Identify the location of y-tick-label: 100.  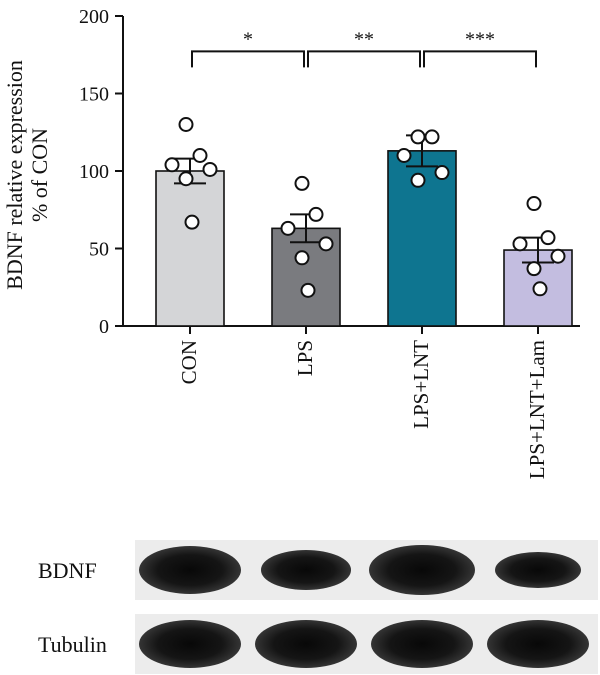
(94, 172).